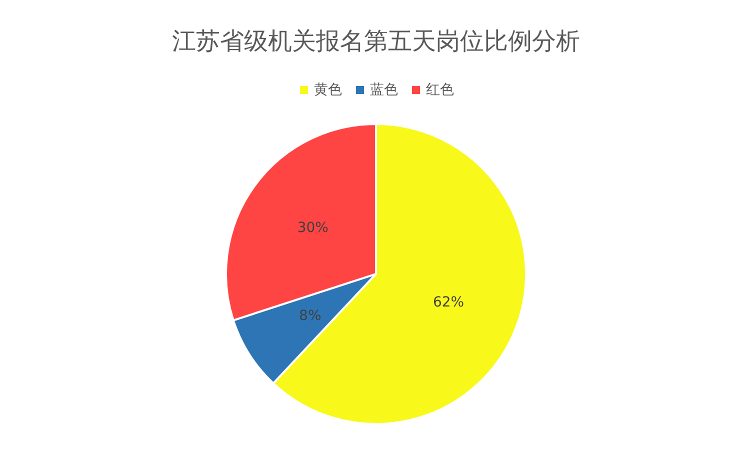 This screenshot has height=452, width=752. What do you see at coordinates (440, 90) in the screenshot?
I see `legend-label: 红色` at bounding box center [440, 90].